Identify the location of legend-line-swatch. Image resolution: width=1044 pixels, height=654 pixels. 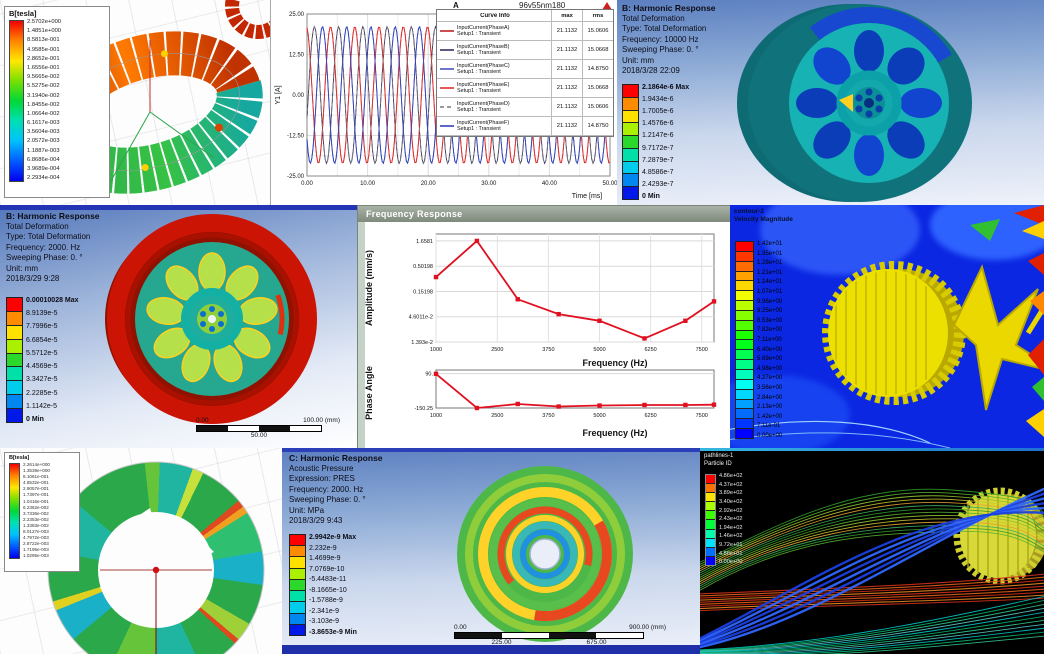
(447, 126).